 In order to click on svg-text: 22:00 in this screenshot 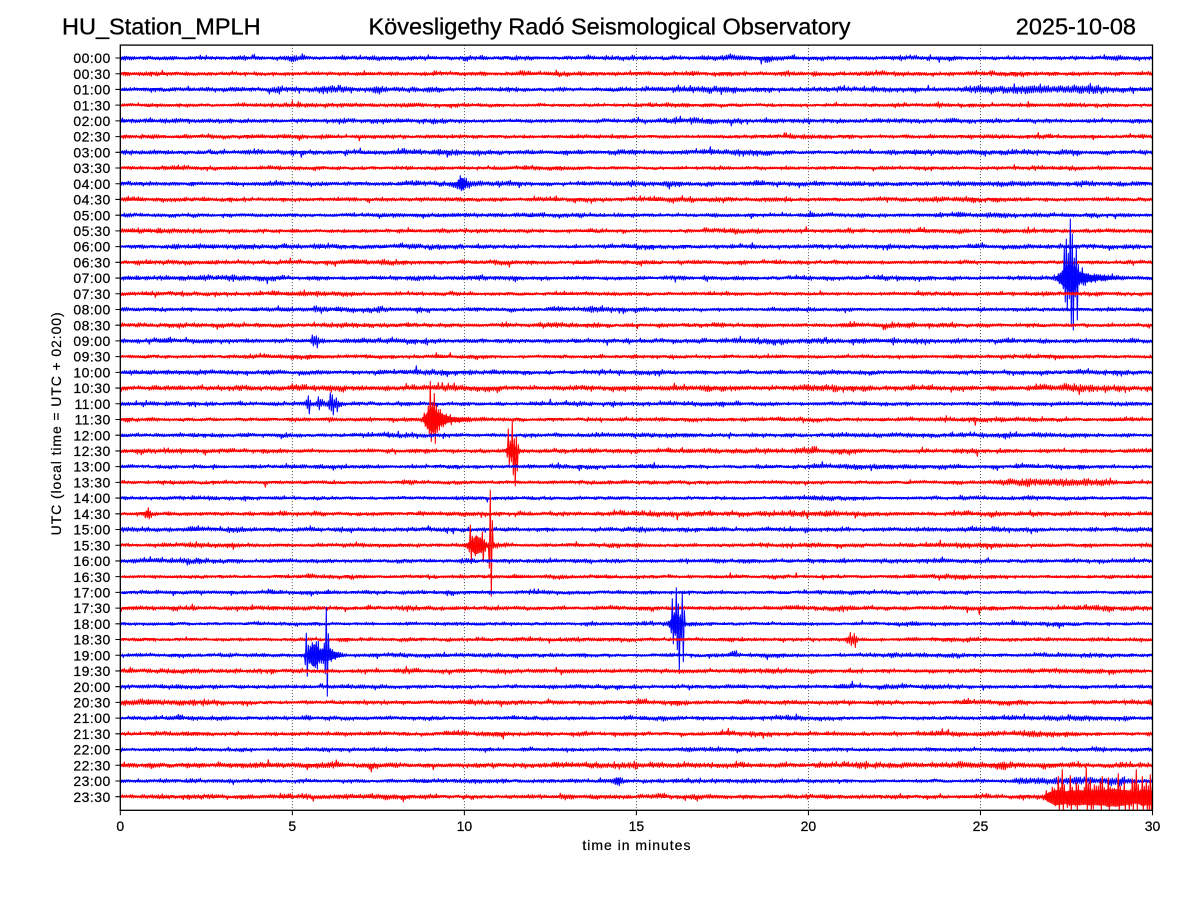, I will do `click(91, 750)`.